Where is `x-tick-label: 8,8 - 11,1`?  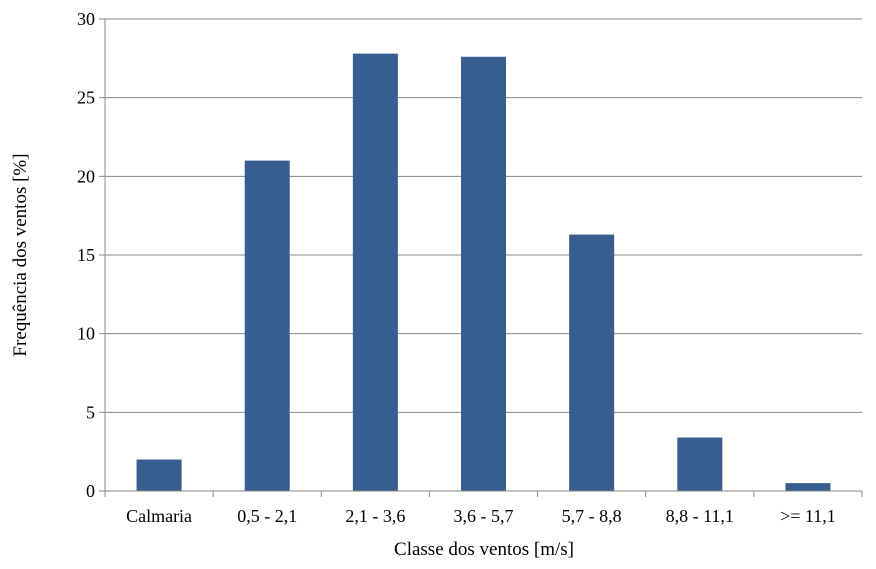
x-tick-label: 8,8 - 11,1 is located at coordinates (700, 516).